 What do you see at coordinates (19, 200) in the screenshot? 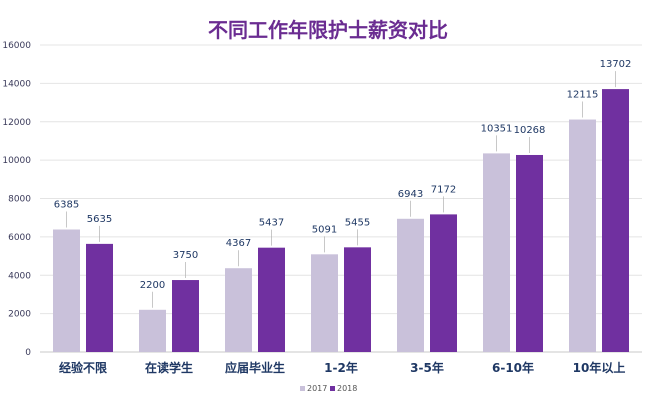
I see `y-tick-label: 8000` at bounding box center [19, 200].